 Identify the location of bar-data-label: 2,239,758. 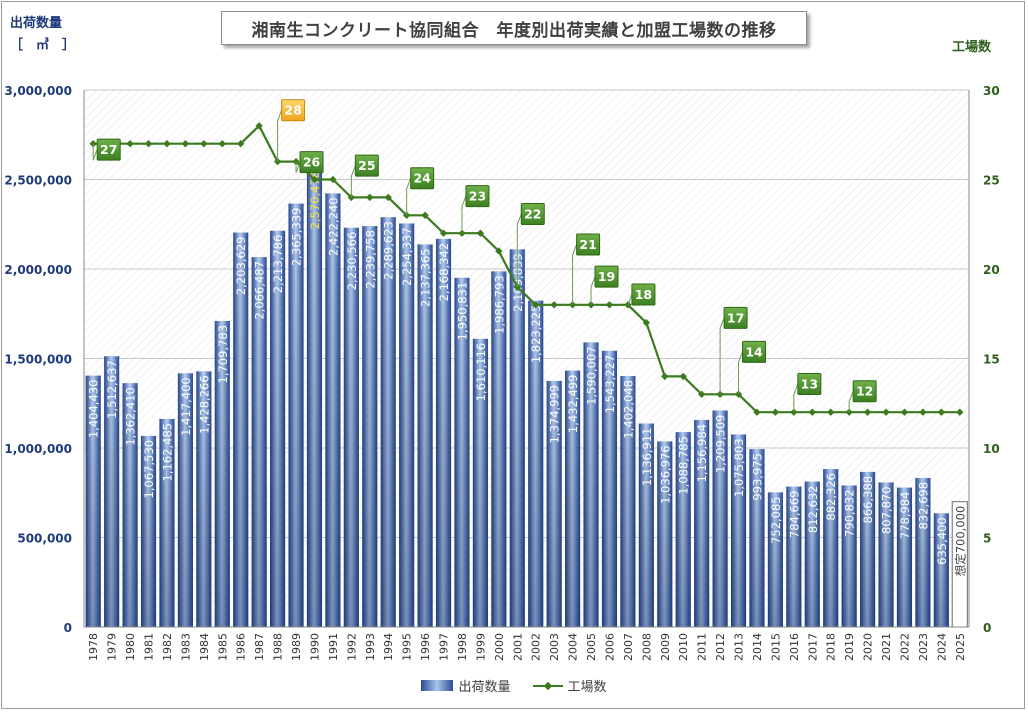
(370, 259).